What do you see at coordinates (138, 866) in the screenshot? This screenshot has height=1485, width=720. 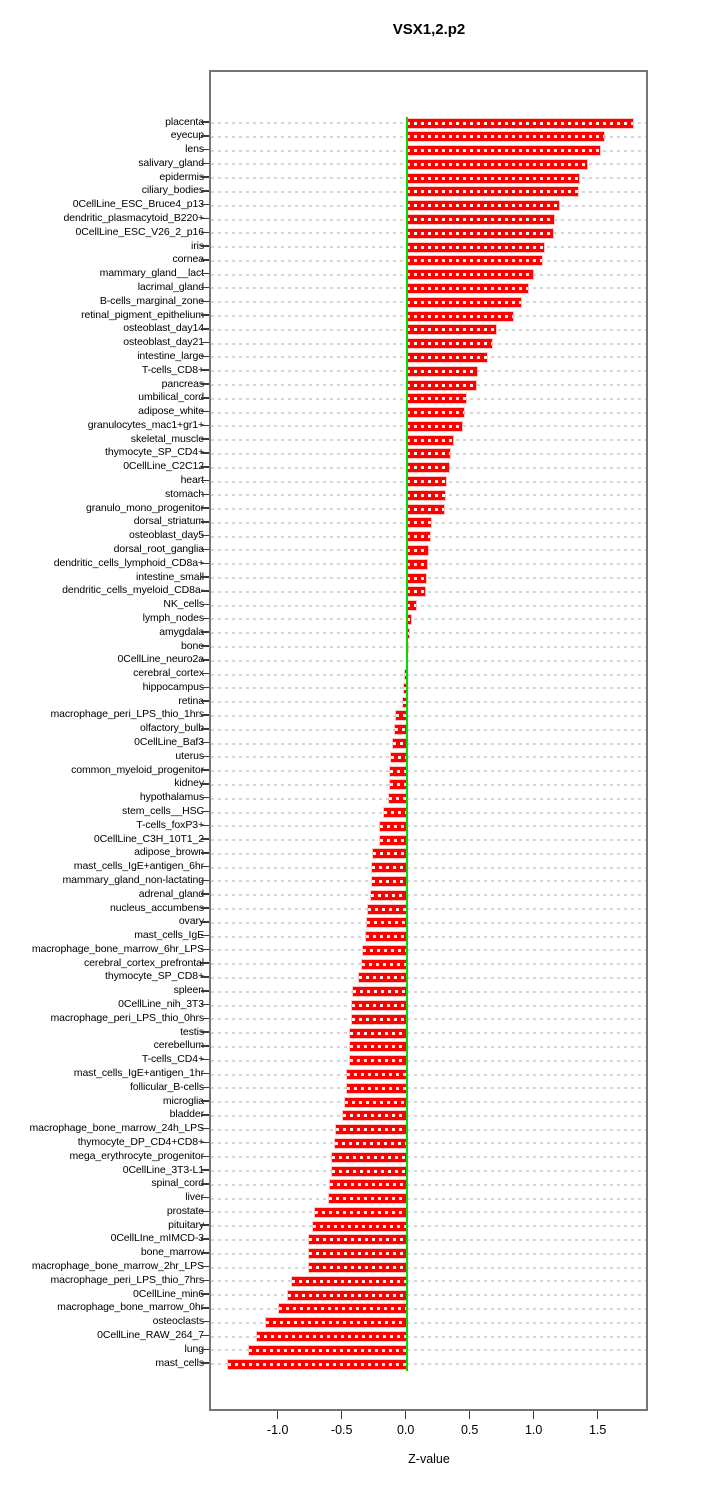 I see `category-label: mast_cells_IgE+antigen_6hr` at bounding box center [138, 866].